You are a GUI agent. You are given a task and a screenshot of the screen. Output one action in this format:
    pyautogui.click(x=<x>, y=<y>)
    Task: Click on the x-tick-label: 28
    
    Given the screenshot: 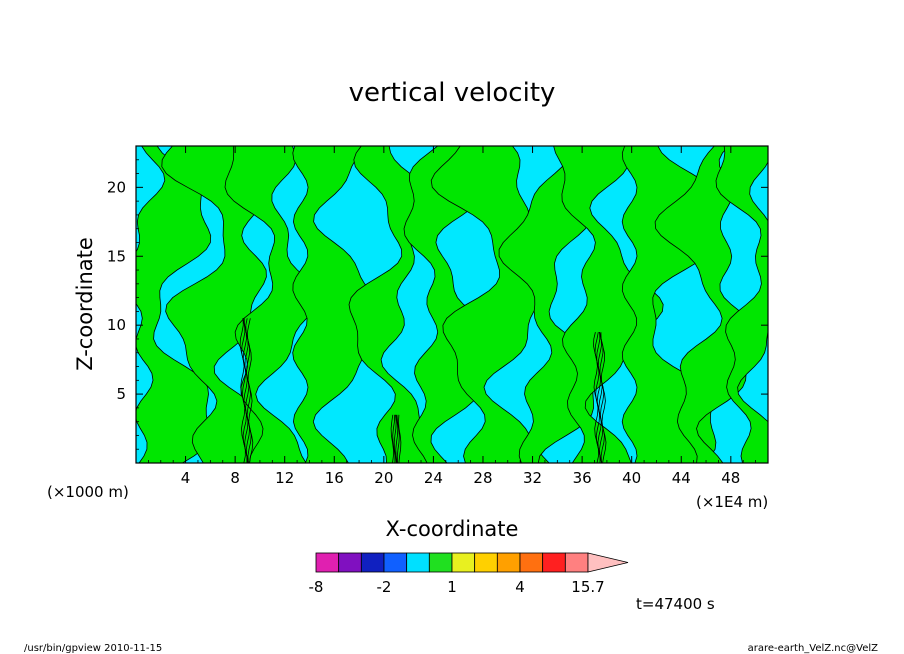 What is the action you would take?
    pyautogui.click(x=482, y=478)
    